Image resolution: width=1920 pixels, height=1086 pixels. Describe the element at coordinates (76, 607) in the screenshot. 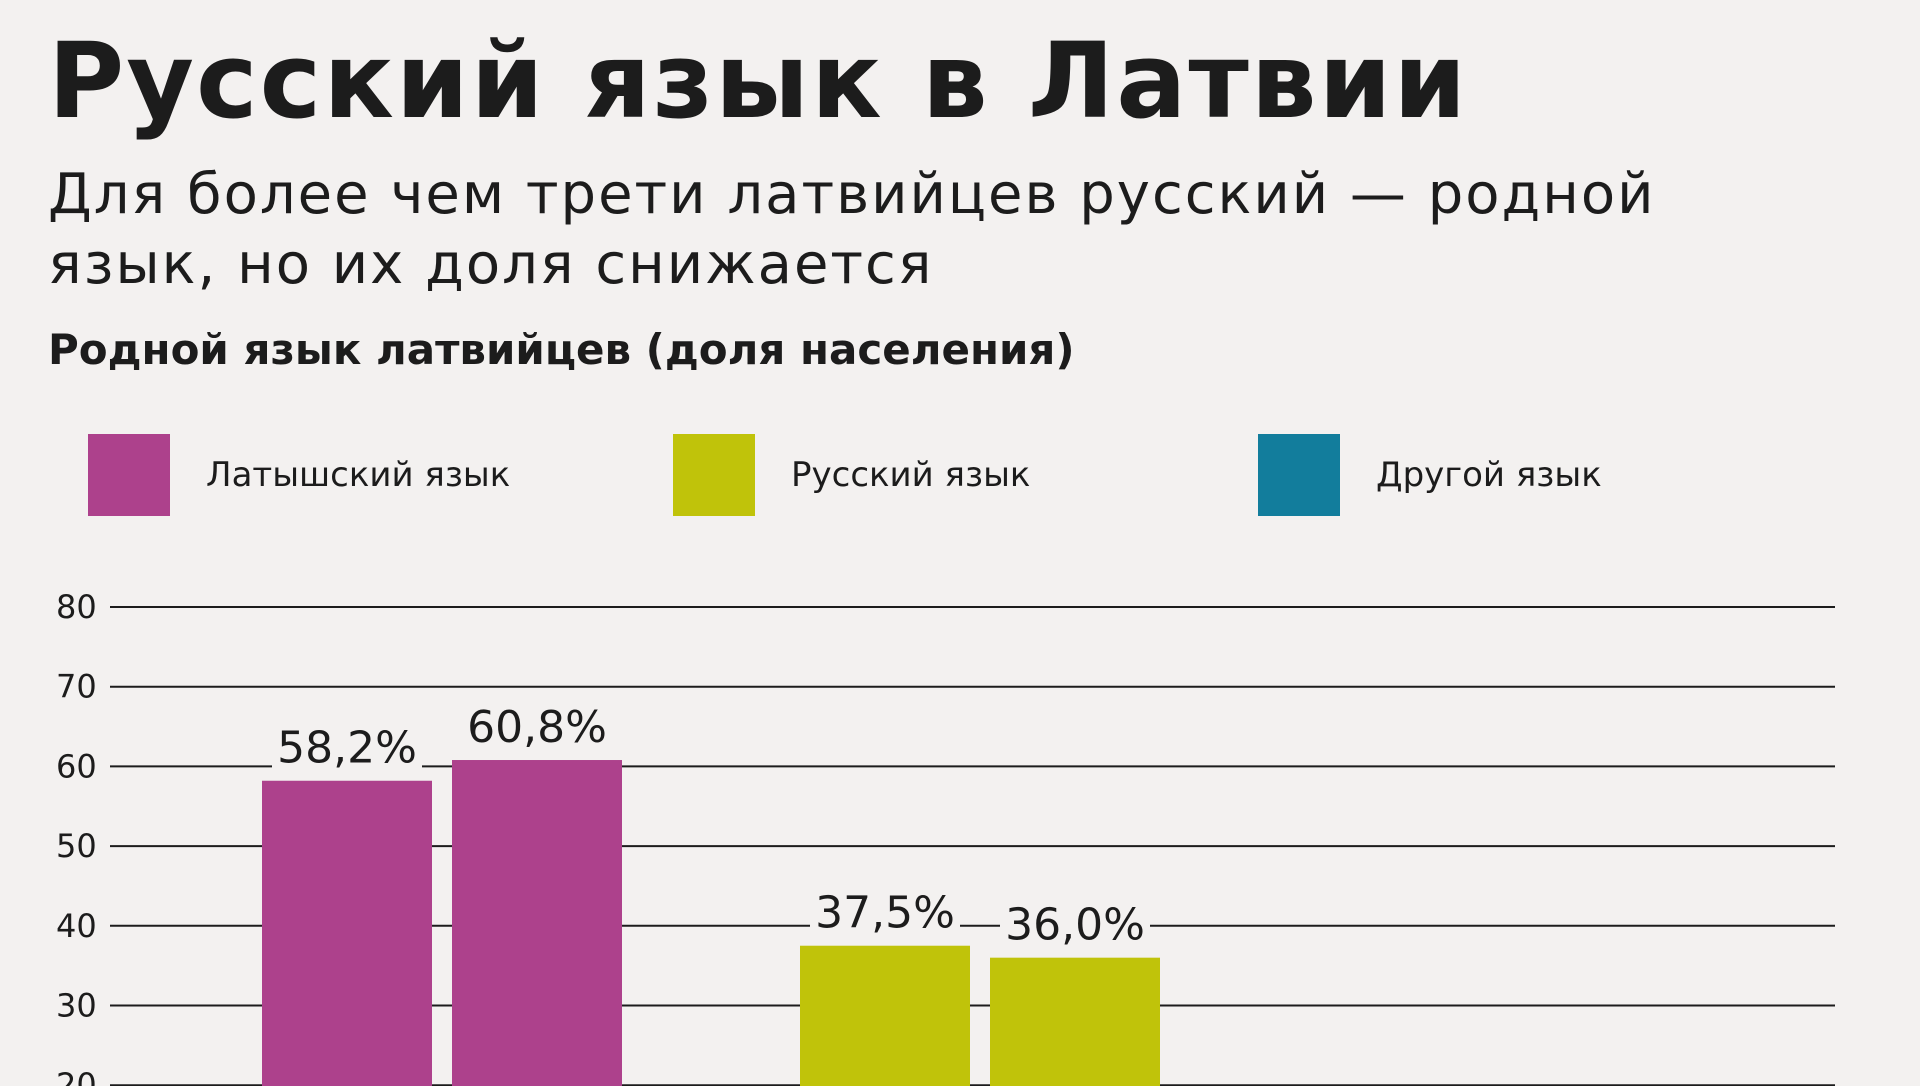

I see `y-tick-label-80: 80` at that location.